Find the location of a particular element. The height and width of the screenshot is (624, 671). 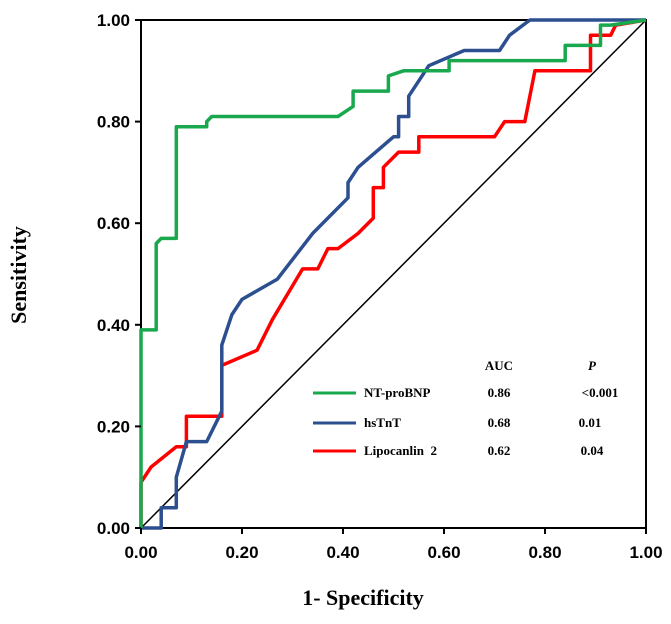

y-tick-label: 1.00 is located at coordinates (113, 20).